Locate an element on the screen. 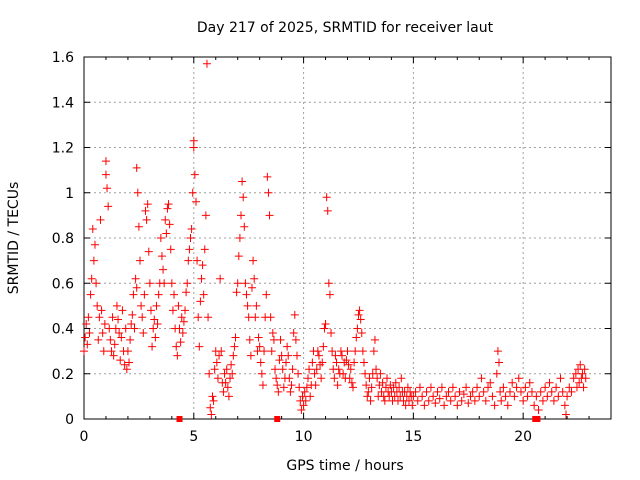  y-tick-label: 1.4 is located at coordinates (63, 103).